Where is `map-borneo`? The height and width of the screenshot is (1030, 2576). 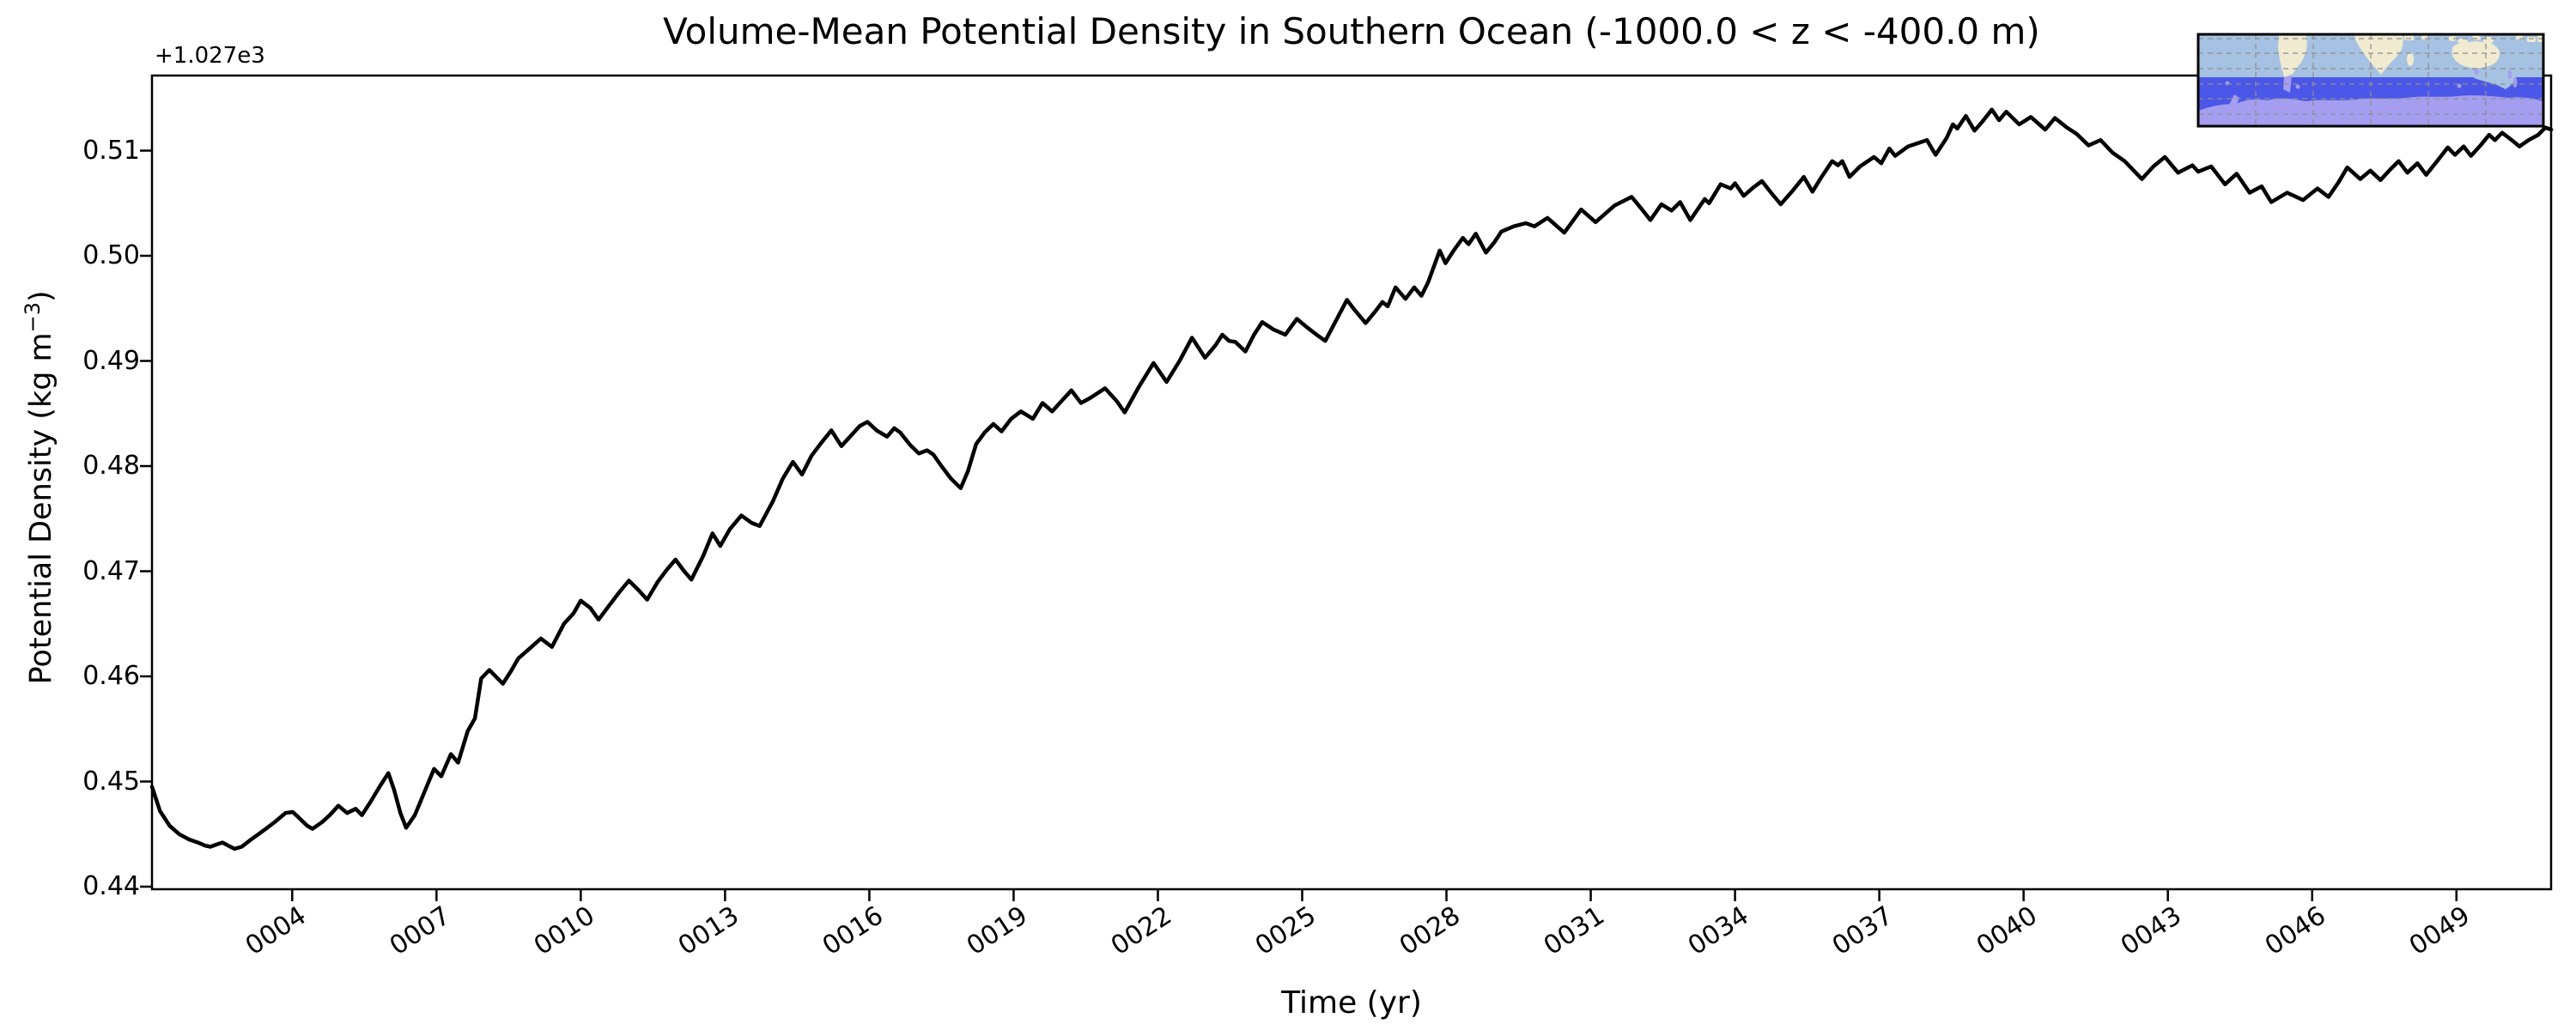 map-borneo is located at coordinates (2477, 37).